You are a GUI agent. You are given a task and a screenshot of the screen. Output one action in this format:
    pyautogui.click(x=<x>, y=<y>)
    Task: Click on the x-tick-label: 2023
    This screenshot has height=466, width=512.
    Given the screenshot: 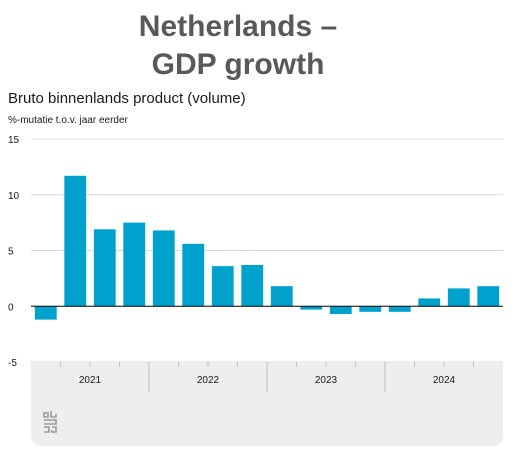 What is the action you would take?
    pyautogui.click(x=326, y=380)
    